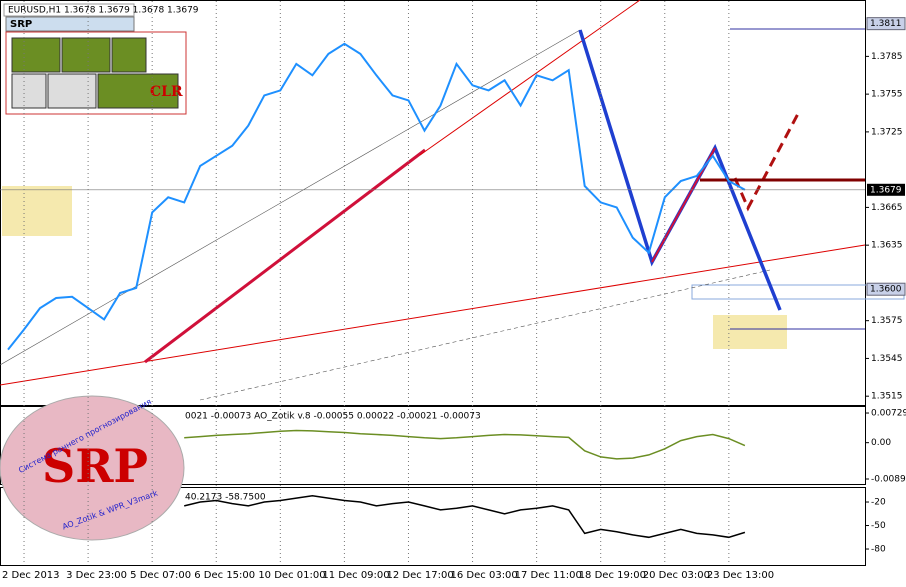 The height and width of the screenshot is (587, 906). What do you see at coordinates (887, 95) in the screenshot?
I see `y-tick-label: 1.3755` at bounding box center [887, 95].